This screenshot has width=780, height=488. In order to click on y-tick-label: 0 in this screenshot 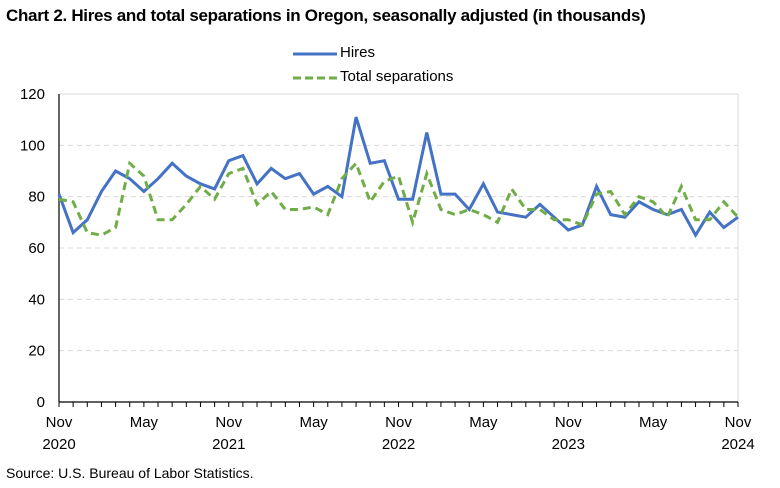, I will do `click(41, 402)`.